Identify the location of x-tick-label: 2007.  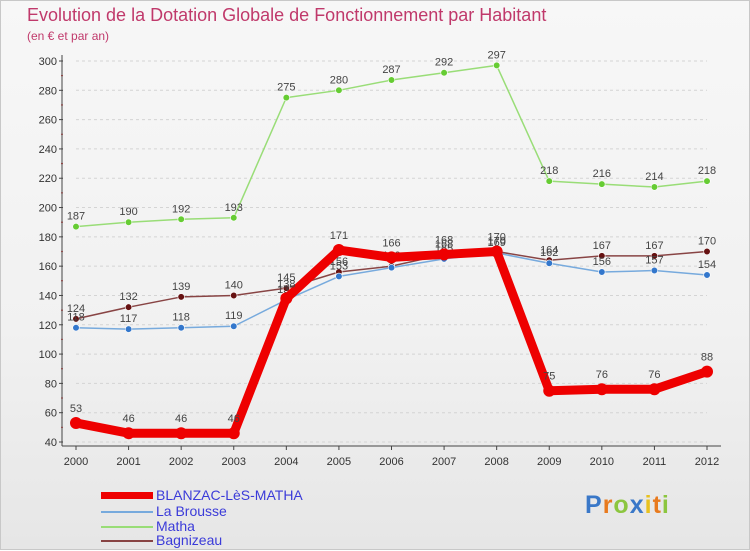
(444, 462).